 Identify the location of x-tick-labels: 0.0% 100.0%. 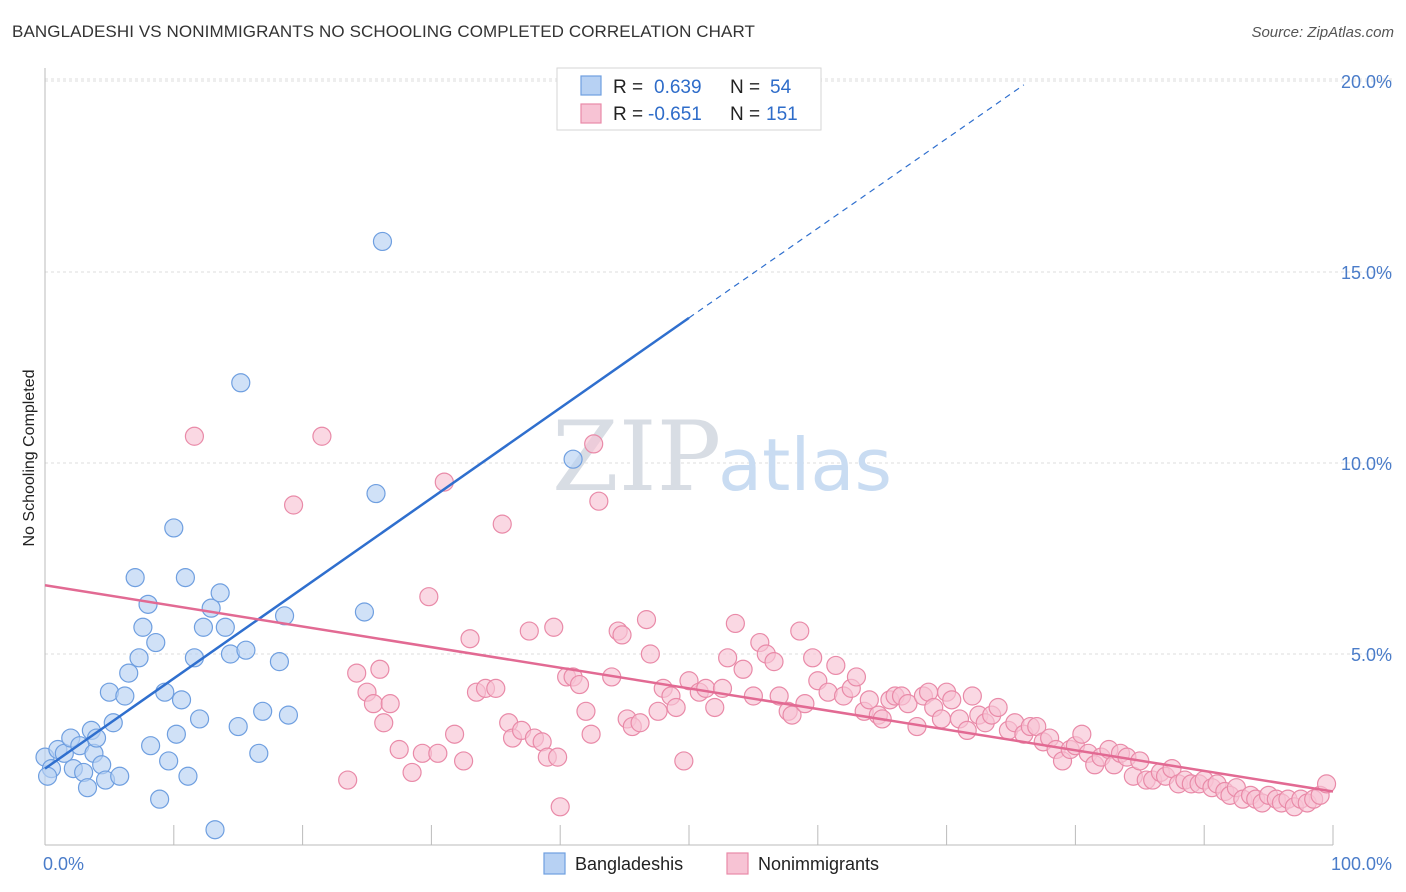
(717, 864).